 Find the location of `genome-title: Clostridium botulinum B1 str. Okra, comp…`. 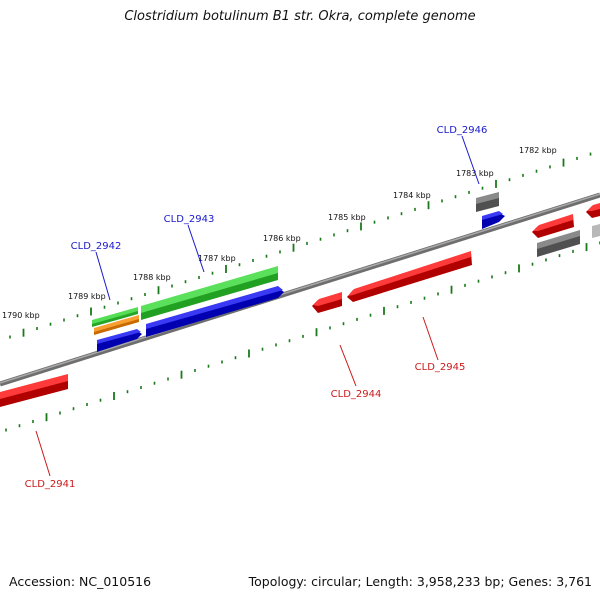

genome-title: Clostridium botulinum B1 str. Okra, comp… is located at coordinates (300, 16).